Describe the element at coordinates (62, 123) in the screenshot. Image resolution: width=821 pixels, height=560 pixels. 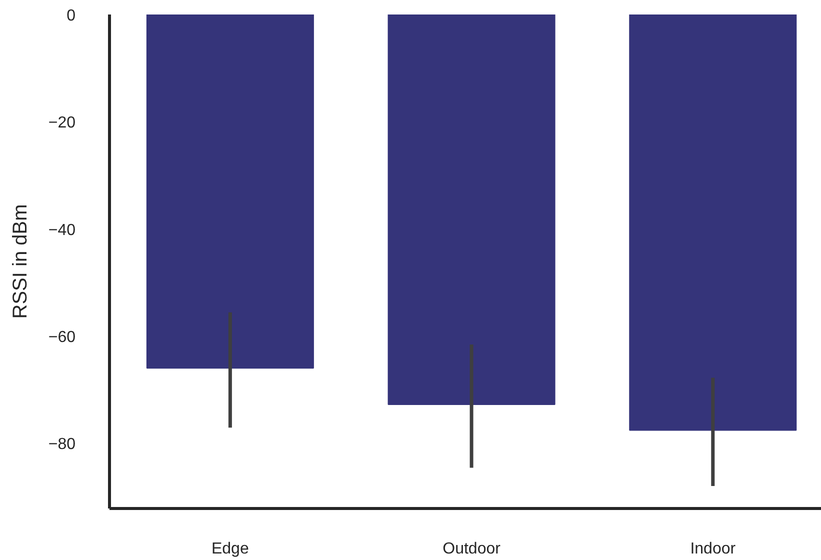
I see `y-tick-label: −20` at that location.